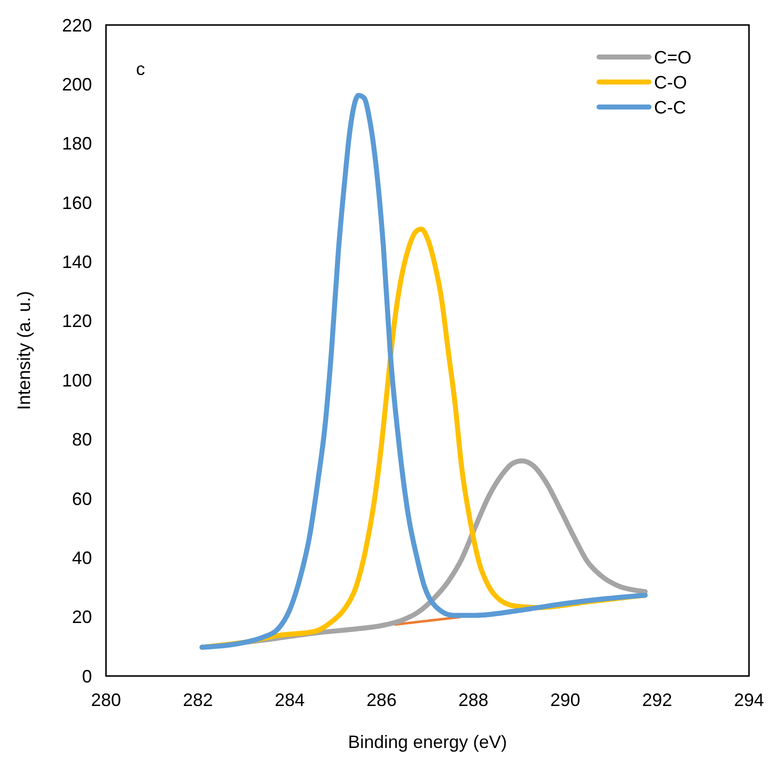  What do you see at coordinates (77, 380) in the screenshot?
I see `y-tick-label: 100` at bounding box center [77, 380].